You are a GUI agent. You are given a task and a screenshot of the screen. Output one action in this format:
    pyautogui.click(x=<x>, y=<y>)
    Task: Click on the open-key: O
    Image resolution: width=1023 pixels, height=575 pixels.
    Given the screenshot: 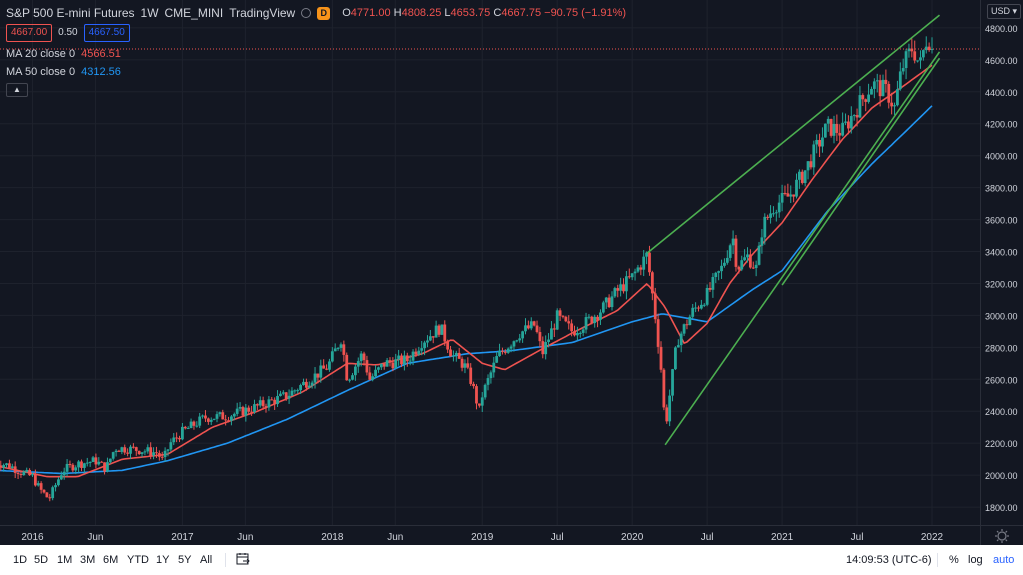 What is the action you would take?
    pyautogui.click(x=346, y=13)
    